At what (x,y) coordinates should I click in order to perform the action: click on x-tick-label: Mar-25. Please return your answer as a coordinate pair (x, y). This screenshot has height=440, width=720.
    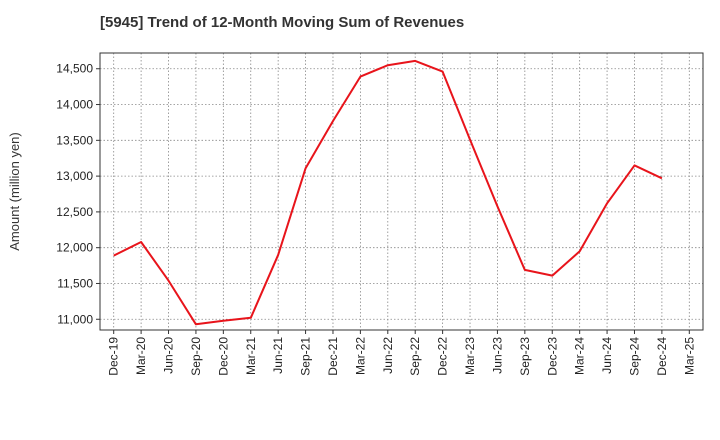
    Looking at the image, I should click on (689, 356).